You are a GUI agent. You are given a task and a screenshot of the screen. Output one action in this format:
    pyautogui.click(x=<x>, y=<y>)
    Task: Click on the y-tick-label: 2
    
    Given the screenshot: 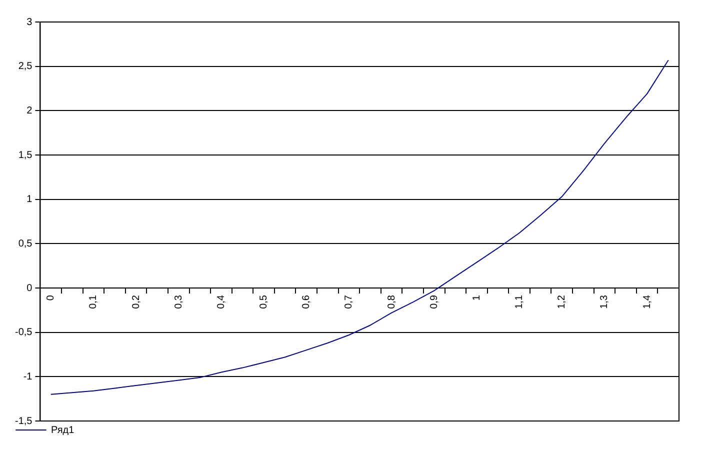 What is the action you would take?
    pyautogui.click(x=29, y=110)
    